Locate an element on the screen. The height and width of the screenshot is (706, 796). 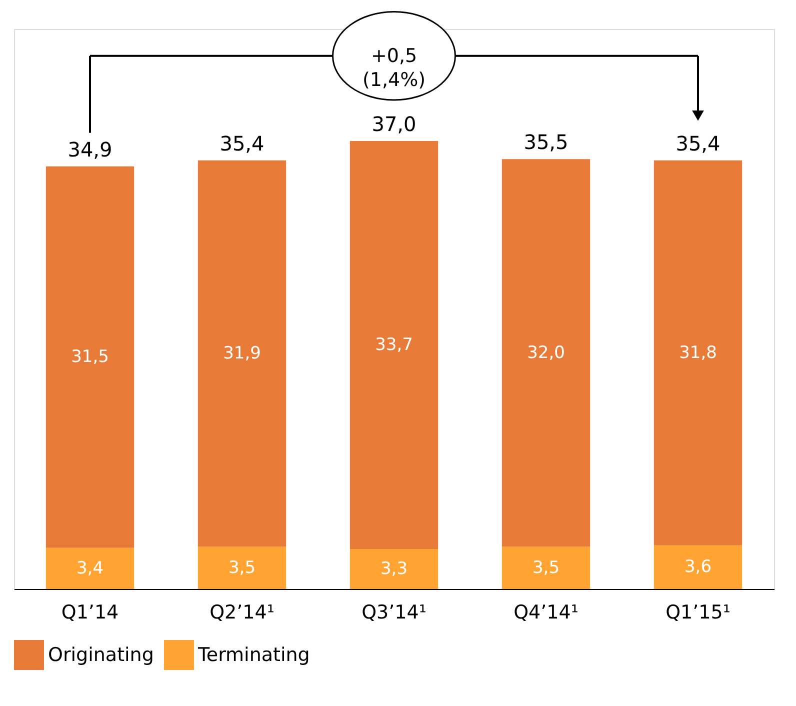
data-label: 33,7 is located at coordinates (394, 345).